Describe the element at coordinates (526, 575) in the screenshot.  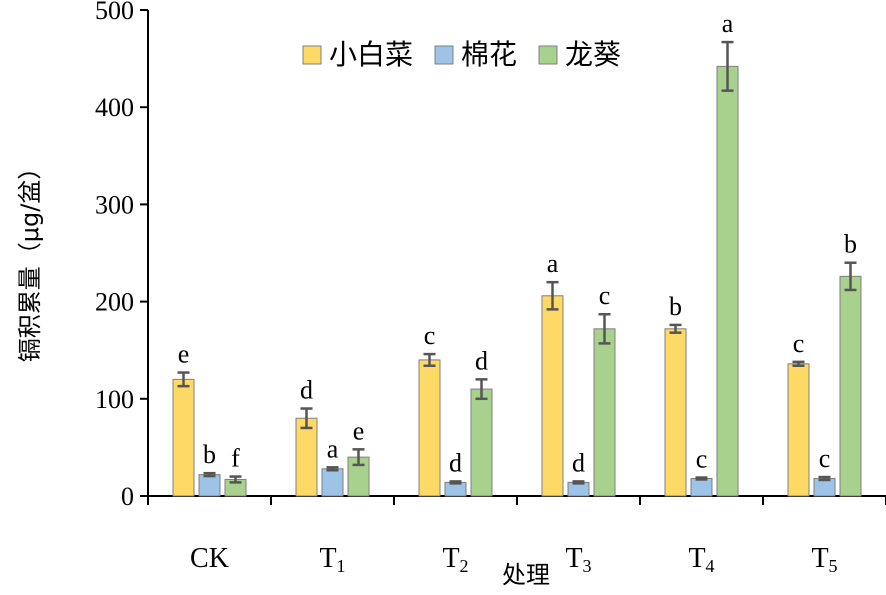
I see `x-axis-title: 处理` at that location.